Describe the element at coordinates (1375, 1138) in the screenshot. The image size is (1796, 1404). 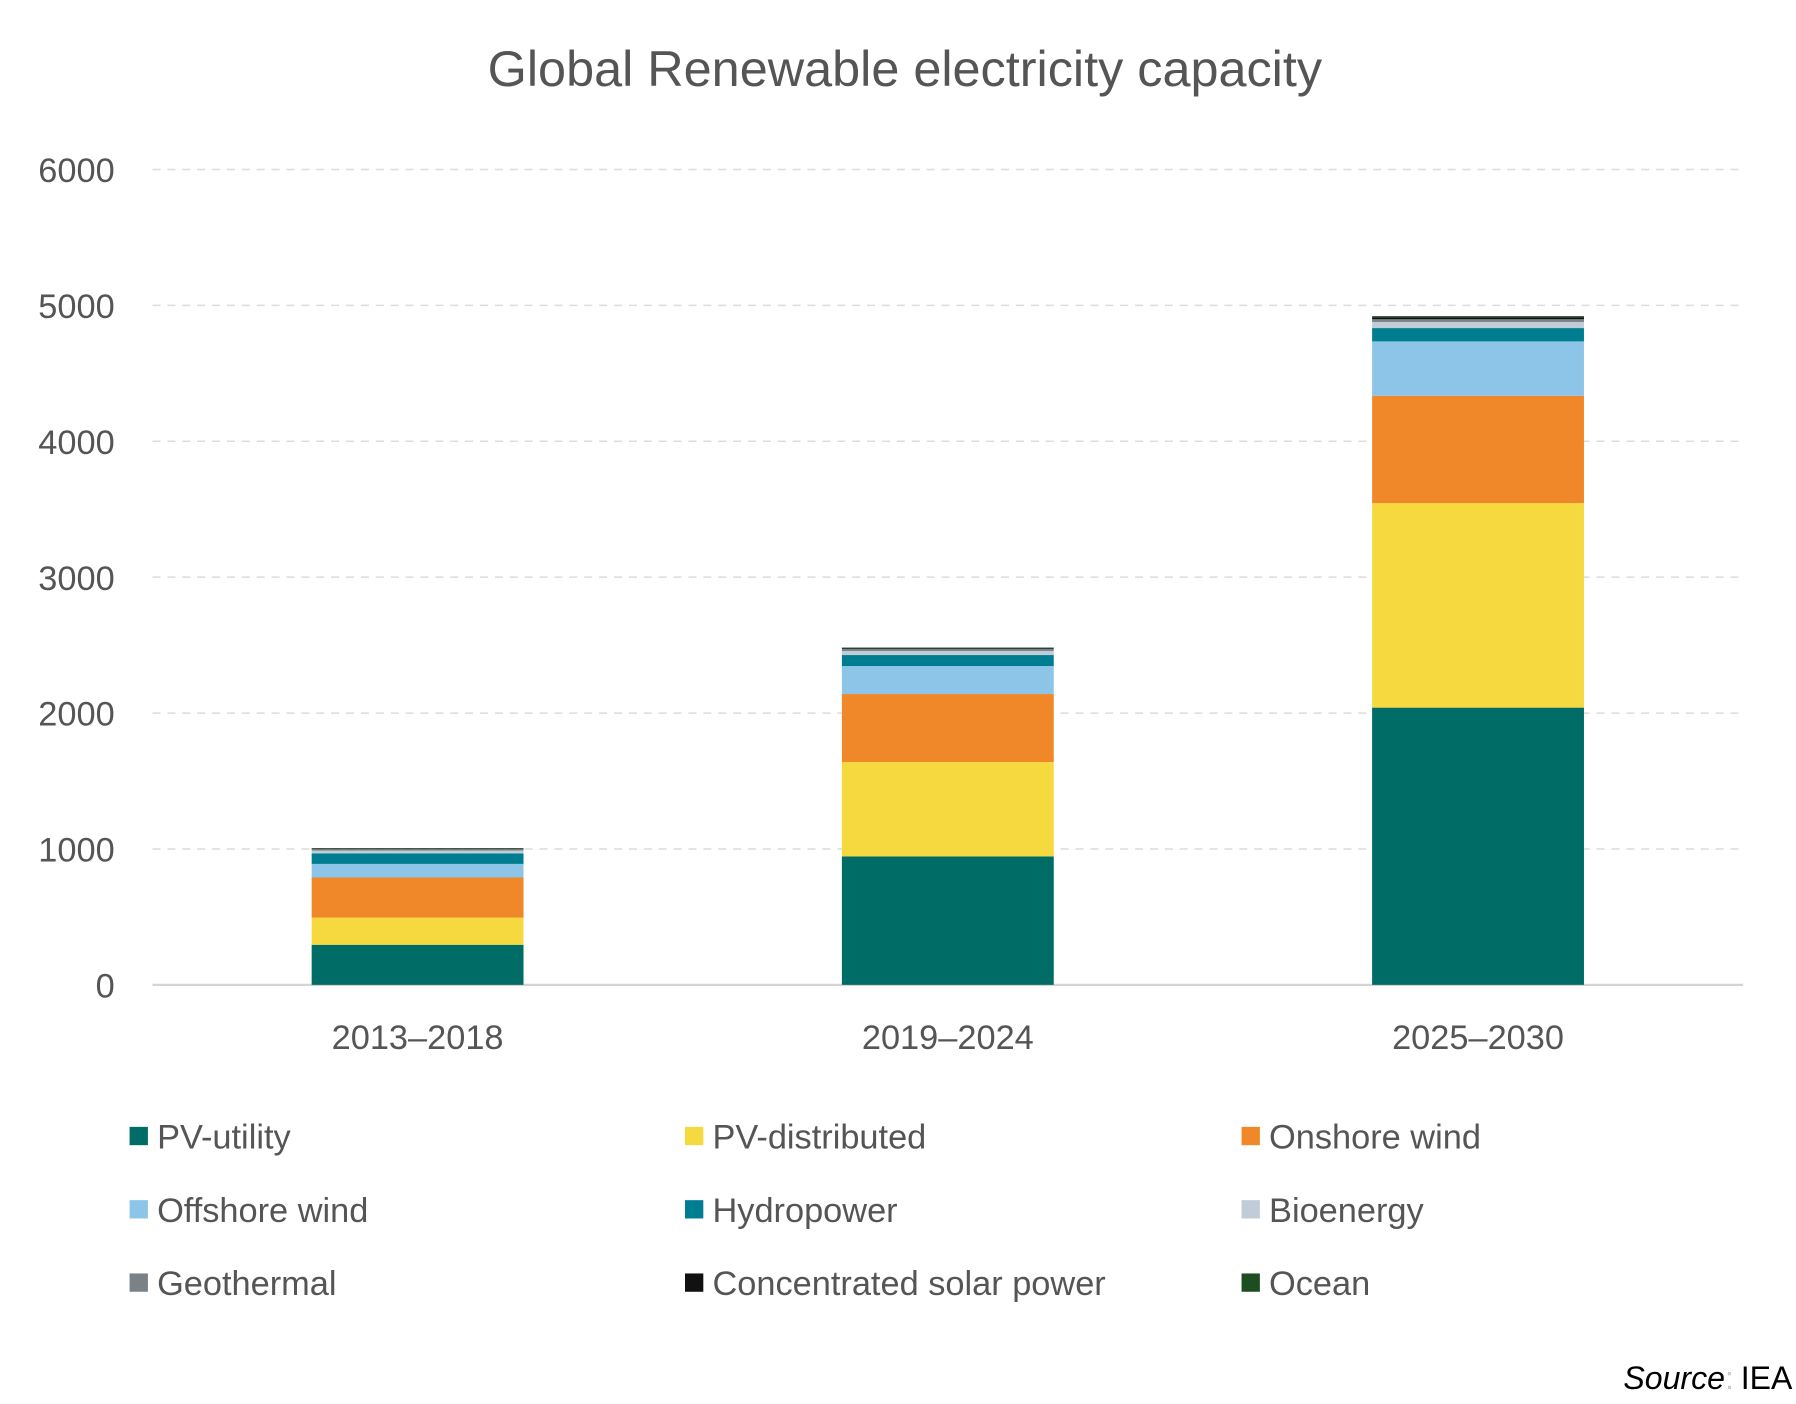
I see `legend-label: Onshore wind` at that location.